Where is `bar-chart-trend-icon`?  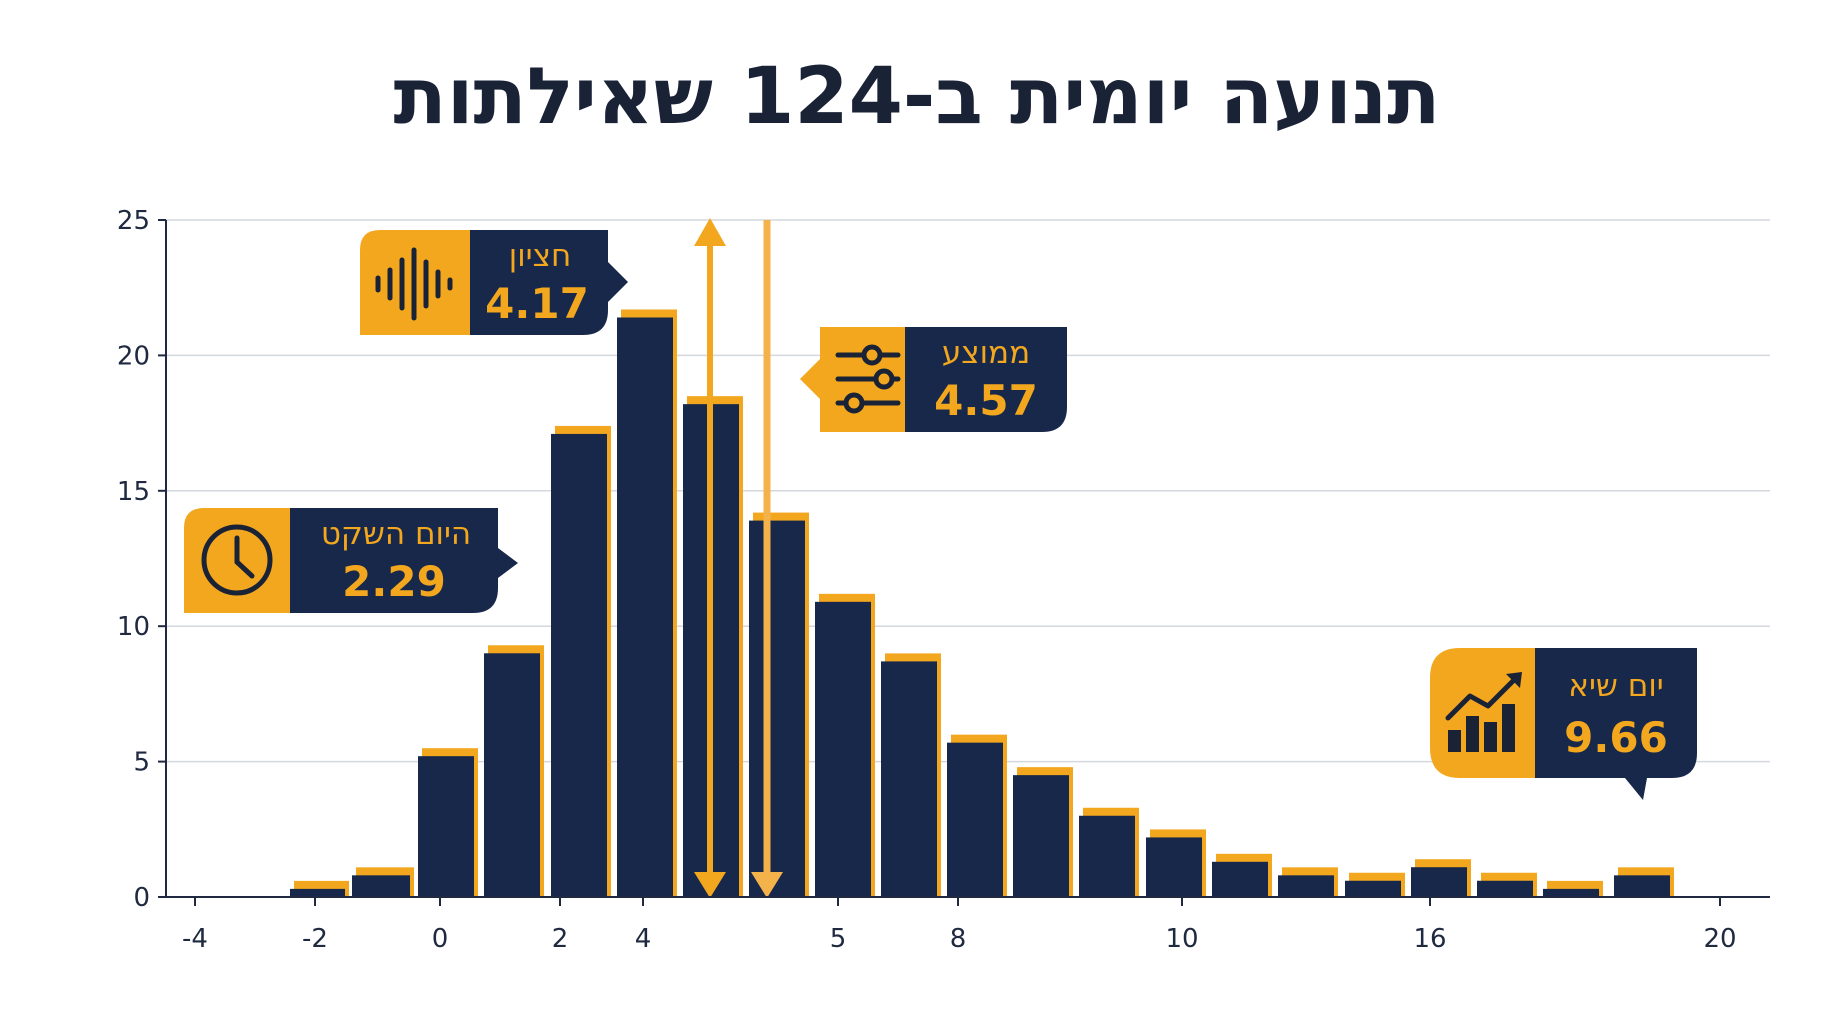
bar-chart-trend-icon is located at coordinates (1483, 712).